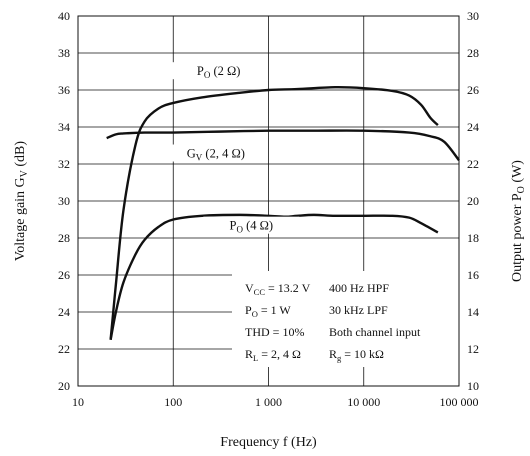 This screenshot has width=530, height=456. Describe the element at coordinates (473, 127) in the screenshot. I see `y-right-tick-label: 24` at that location.